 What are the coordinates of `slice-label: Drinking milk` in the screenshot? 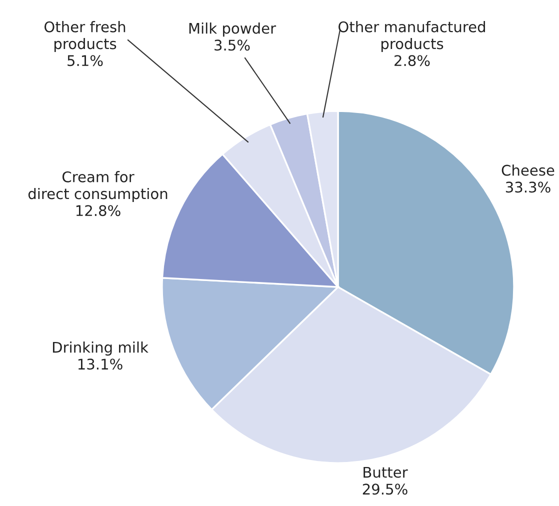 It's located at (100, 349).